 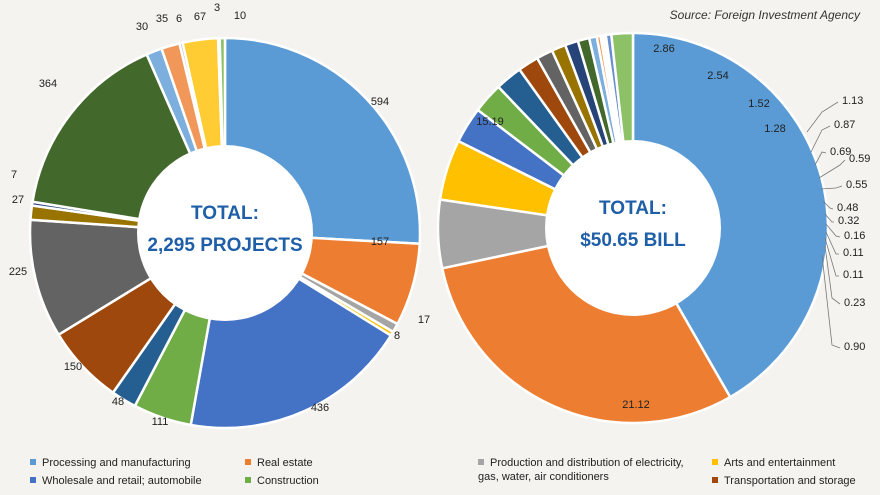 What do you see at coordinates (764, 15) in the screenshot?
I see `source-note: Source: Foreign Investment Agency` at bounding box center [764, 15].